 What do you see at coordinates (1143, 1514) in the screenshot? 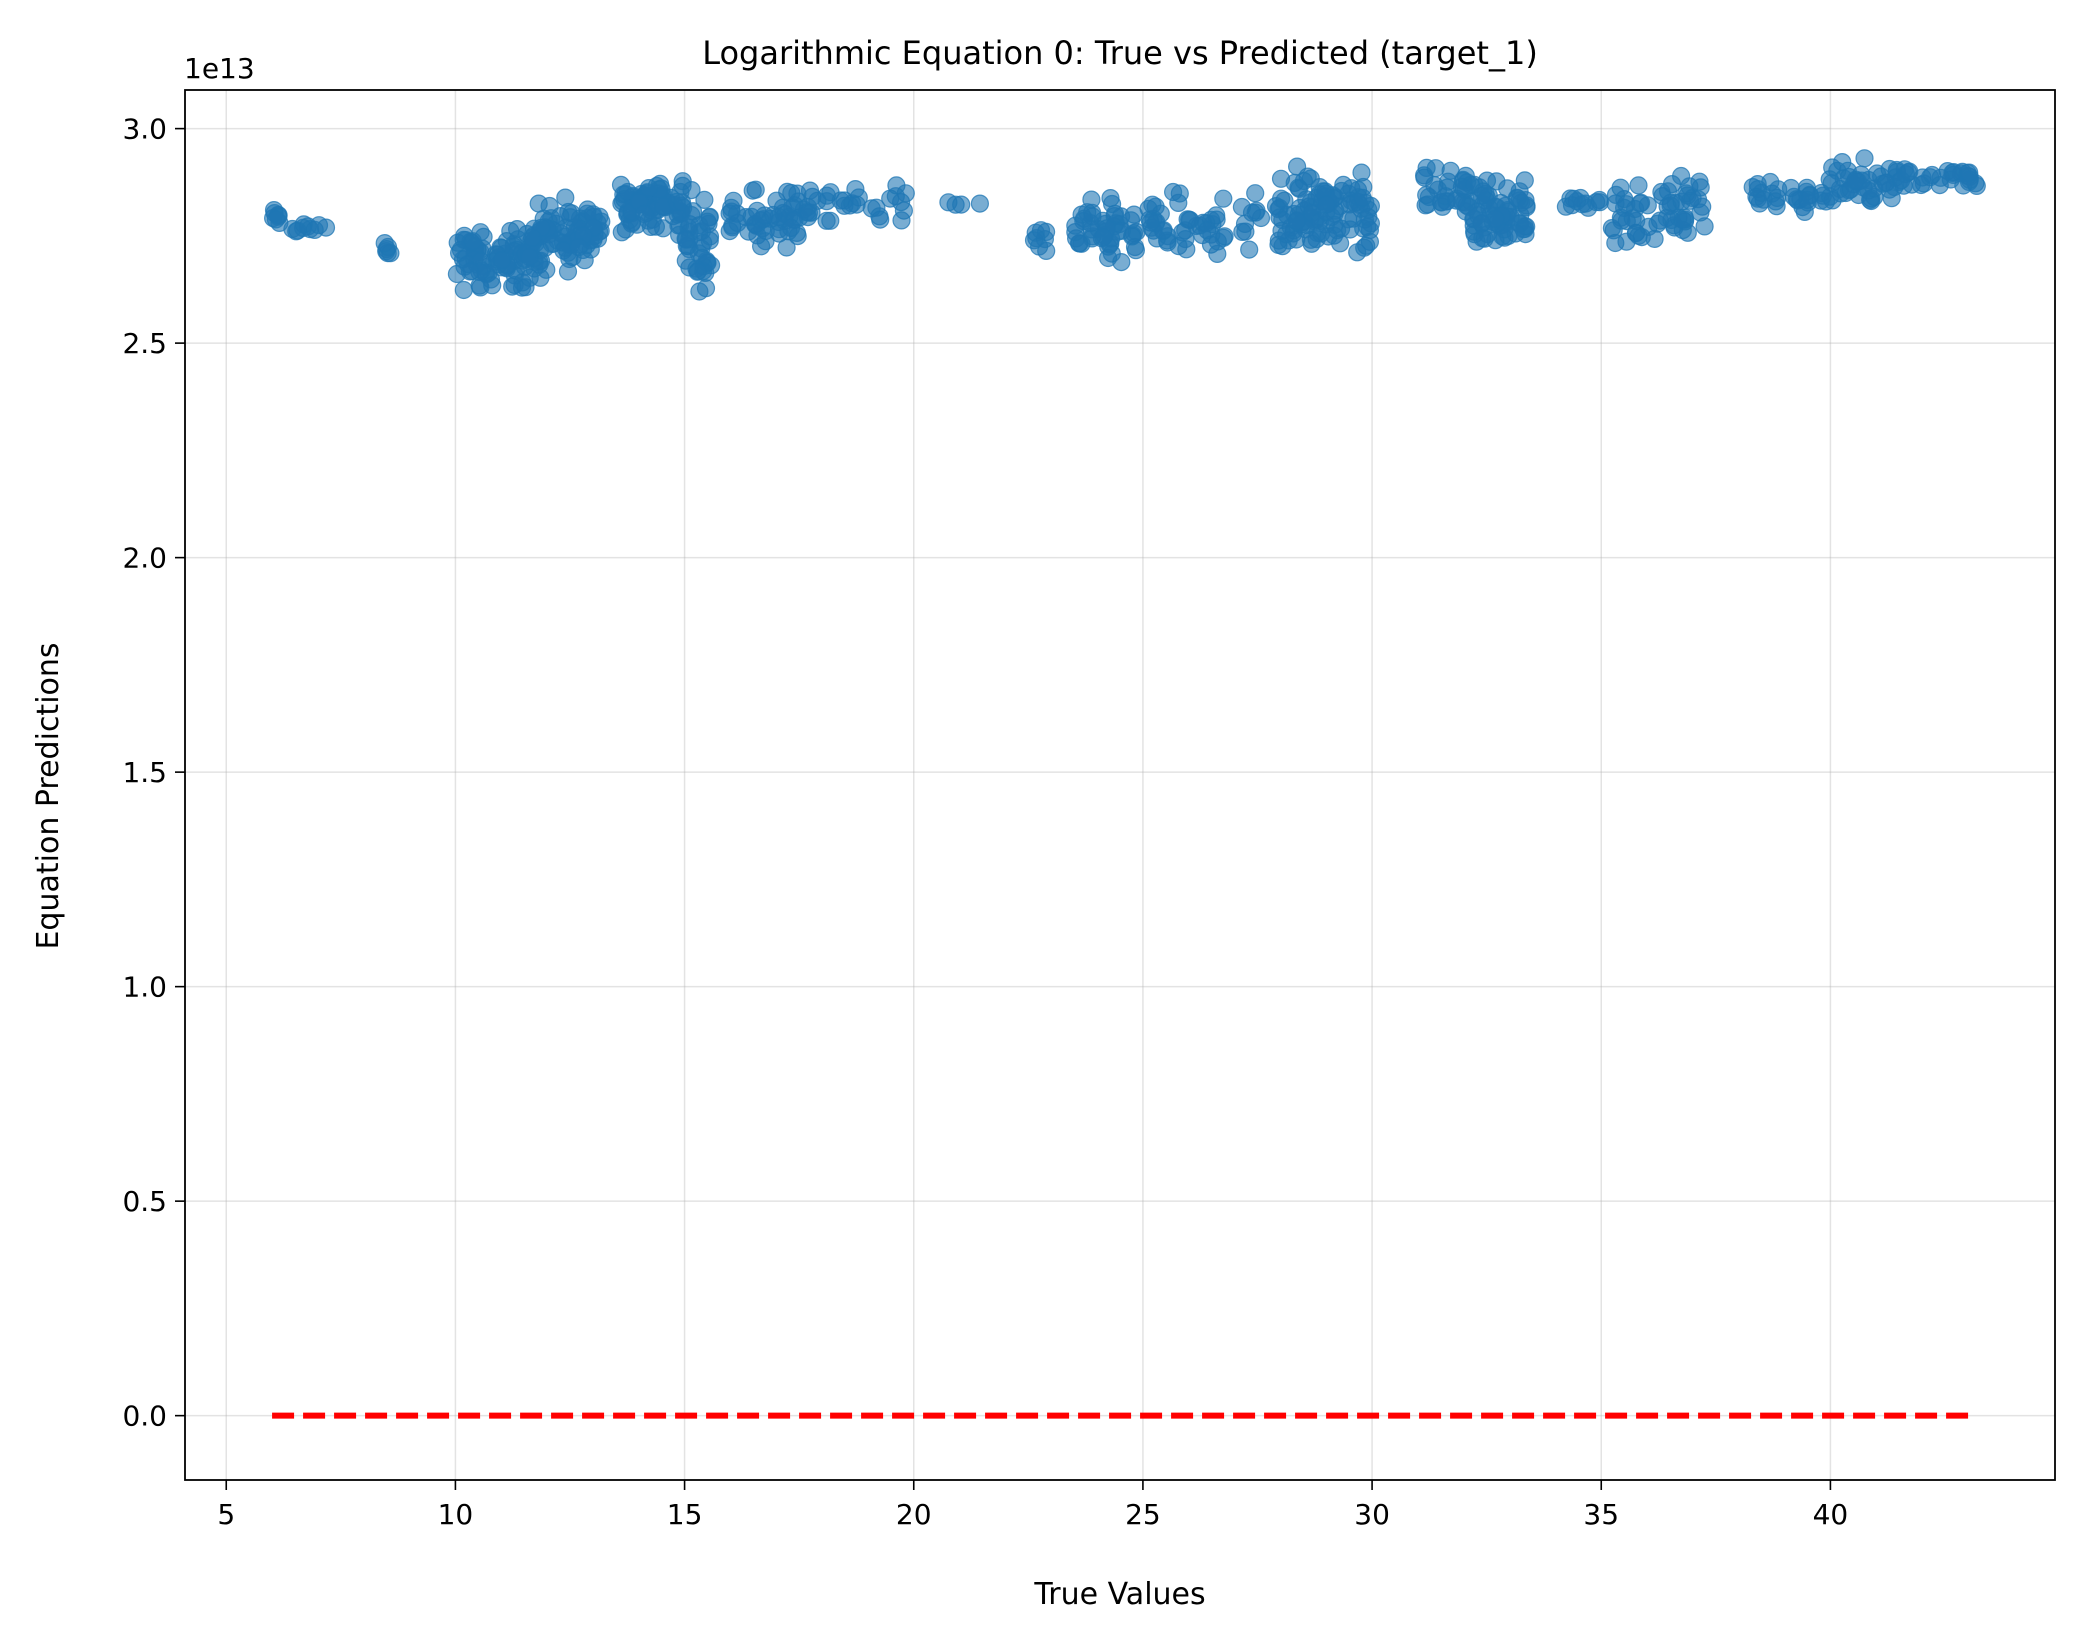
I see `x-tick-label: 25` at bounding box center [1143, 1514].